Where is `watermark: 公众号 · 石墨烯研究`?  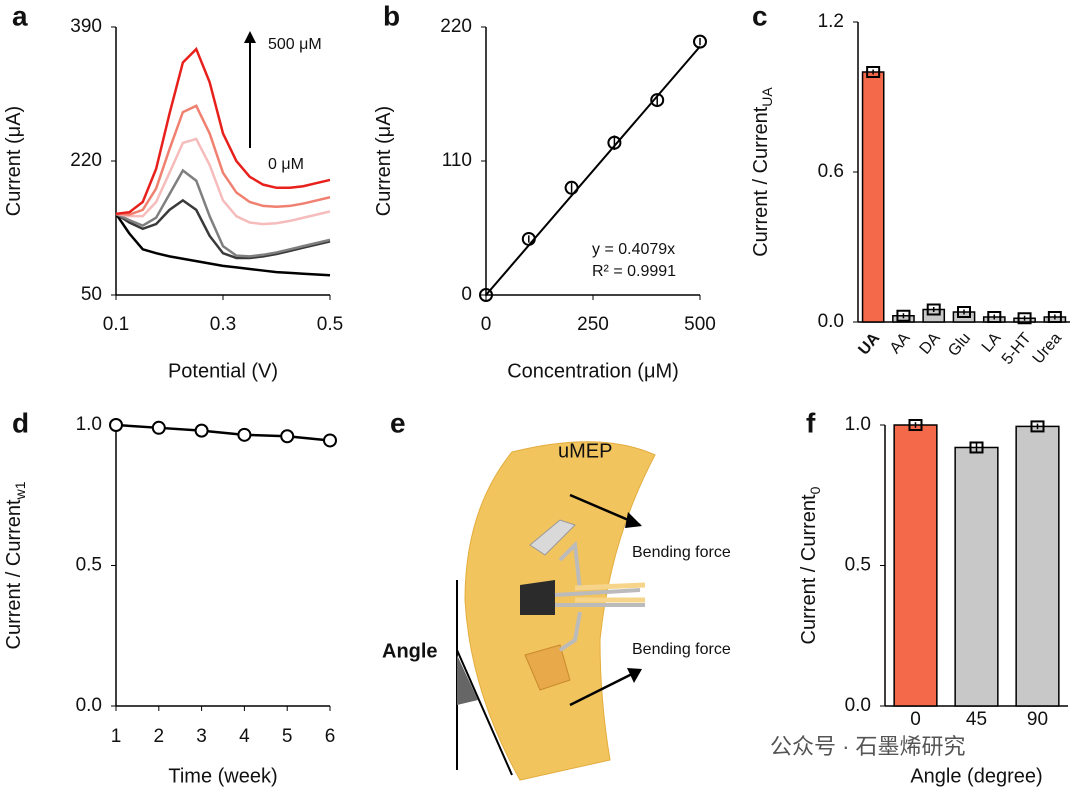 watermark: 公众号 · 石墨烯研究 is located at coordinates (868, 746).